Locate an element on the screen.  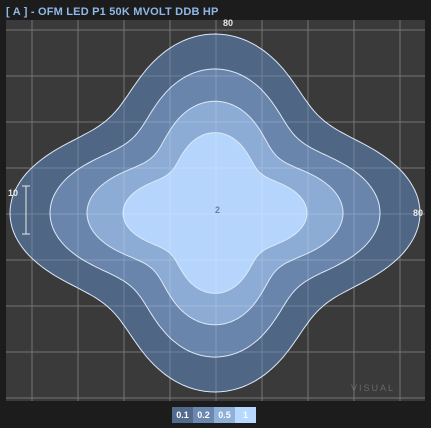
luminaire-marker-label: 2 is located at coordinates (218, 210).